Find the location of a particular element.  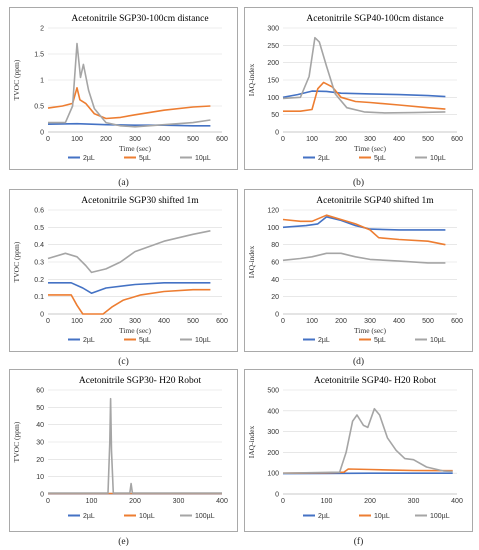

y-tick-label: 500 is located at coordinates (273, 391).